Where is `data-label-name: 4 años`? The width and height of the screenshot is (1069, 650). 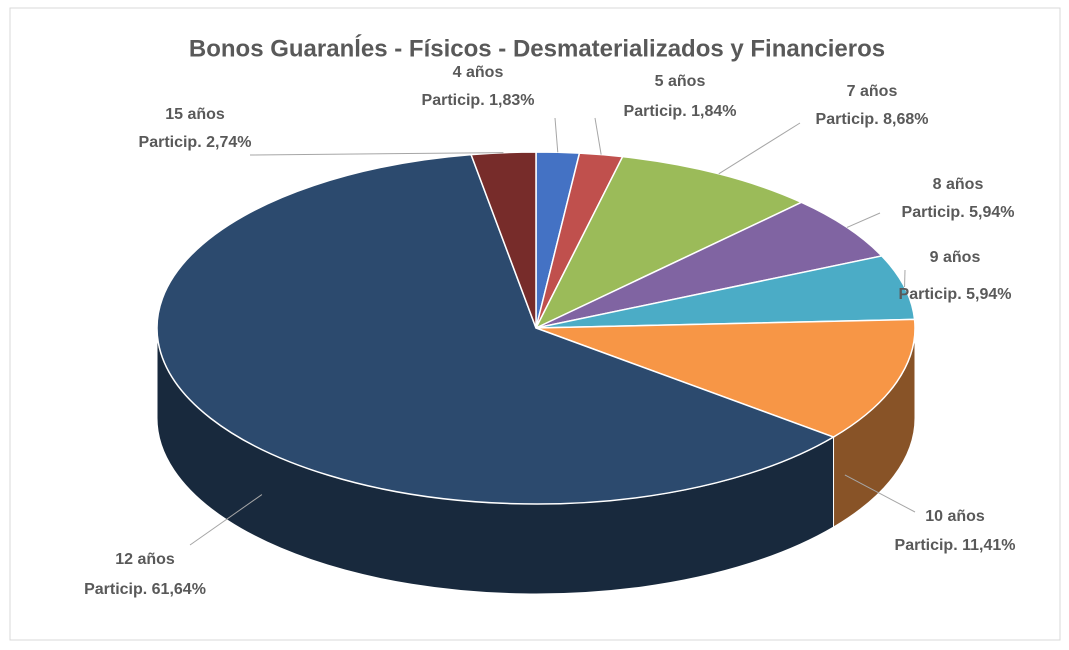
data-label-name: 4 años is located at coordinates (478, 72).